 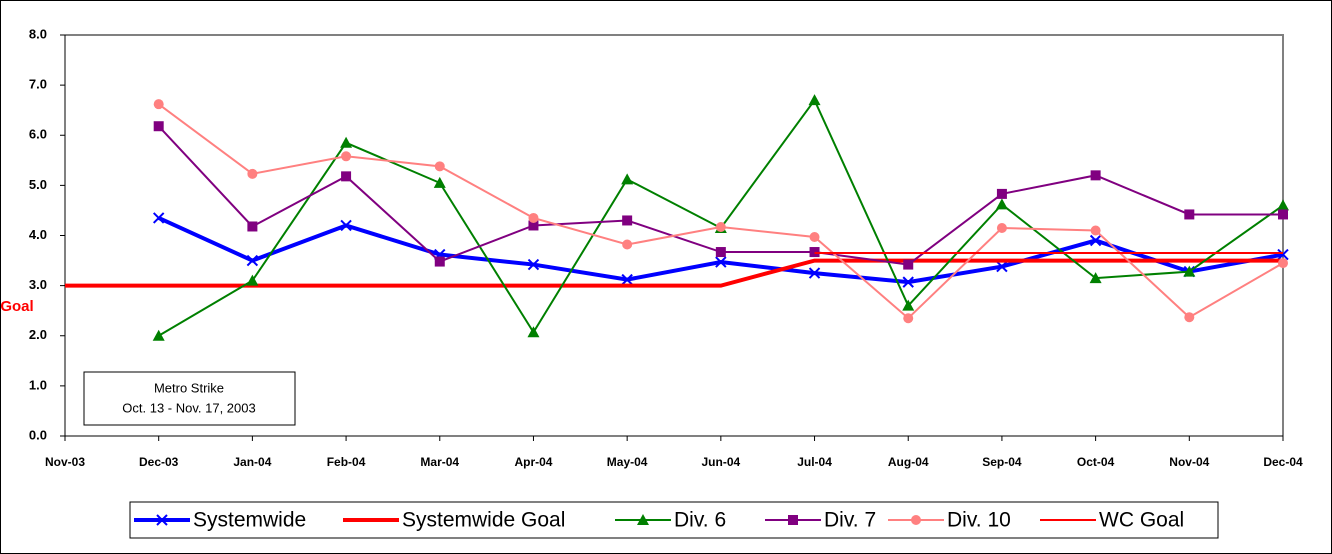 I want to click on y-tick-label: 2.0, so click(x=38, y=334).